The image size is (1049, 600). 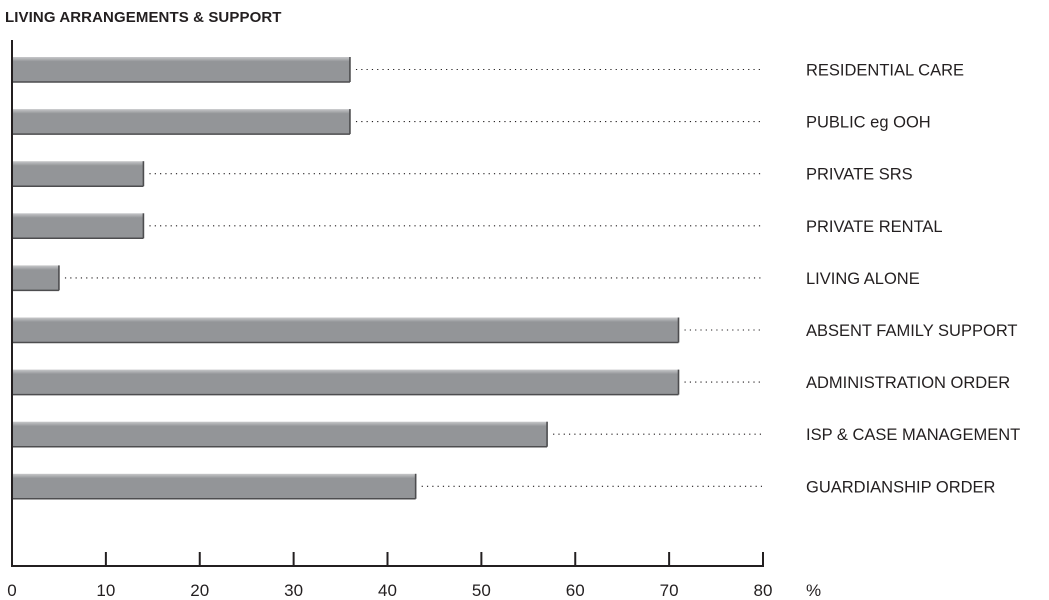 I want to click on bar-group: ABSENT FAMILY SUPPORT, so click(x=515, y=330).